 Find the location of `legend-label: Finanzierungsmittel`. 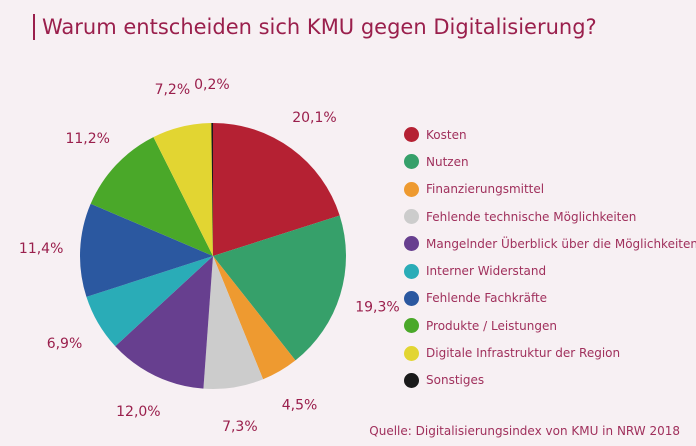

legend-label: Finanzierungsmittel is located at coordinates (485, 189).